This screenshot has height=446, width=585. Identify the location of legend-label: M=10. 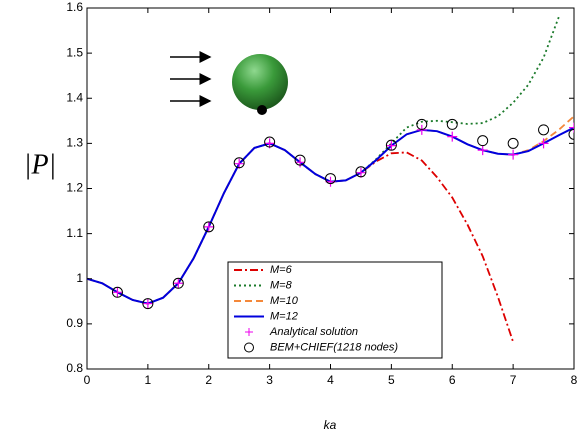
(284, 301).